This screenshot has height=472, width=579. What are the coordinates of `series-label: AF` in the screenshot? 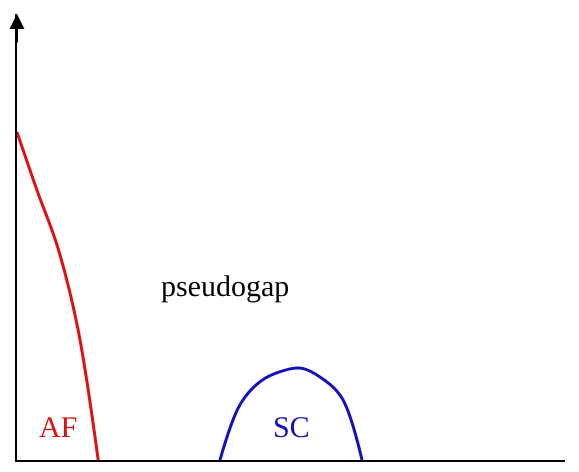 It's located at (58, 427).